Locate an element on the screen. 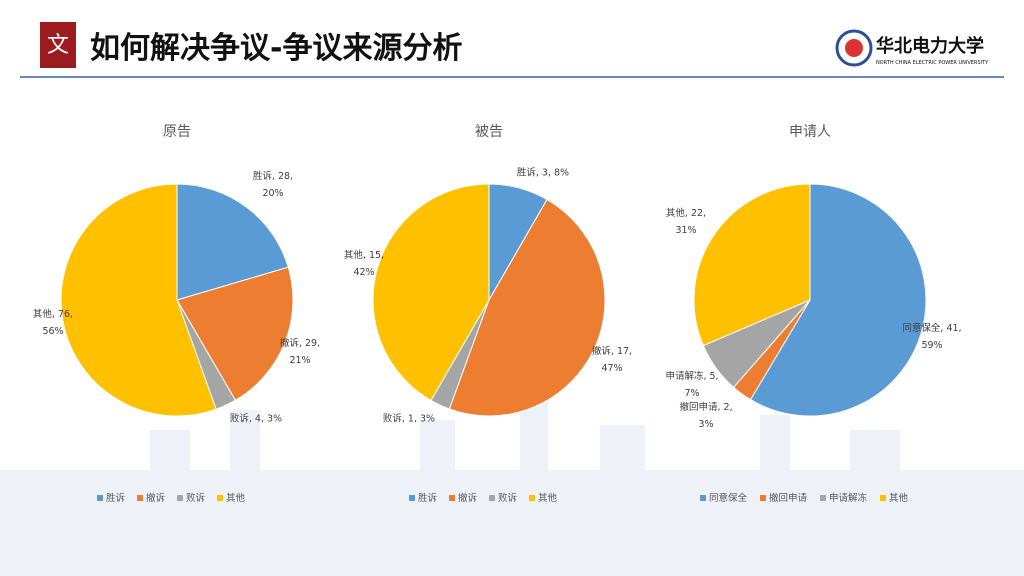  icon-text: 文 is located at coordinates (58, 45).